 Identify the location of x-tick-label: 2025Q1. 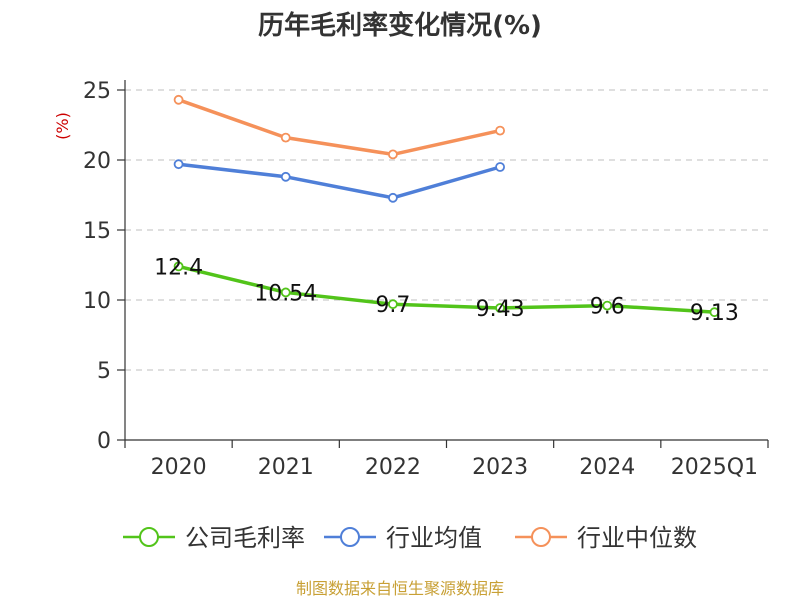
(714, 467).